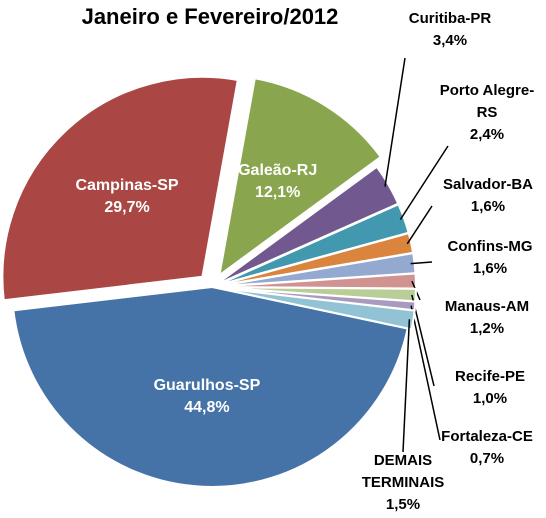 The width and height of the screenshot is (546, 518). Describe the element at coordinates (403, 471) in the screenshot. I see `category-label: DEMAIS TERMINAIS` at that location.